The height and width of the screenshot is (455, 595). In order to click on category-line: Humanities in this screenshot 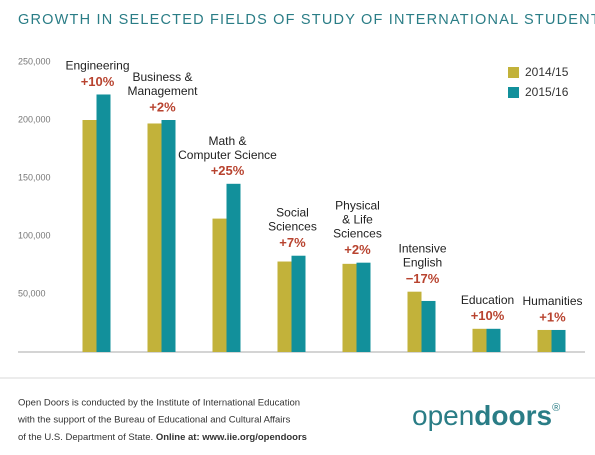, I will do `click(552, 301)`.